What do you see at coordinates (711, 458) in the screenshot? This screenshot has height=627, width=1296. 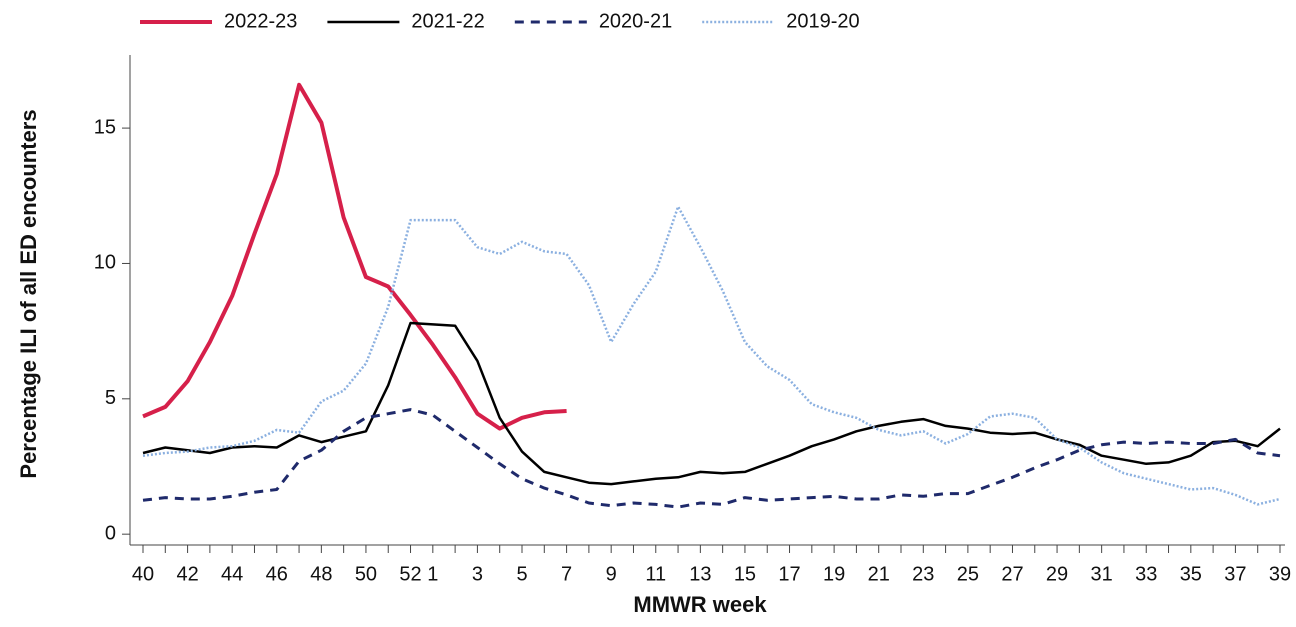 I see `series-line` at bounding box center [711, 458].